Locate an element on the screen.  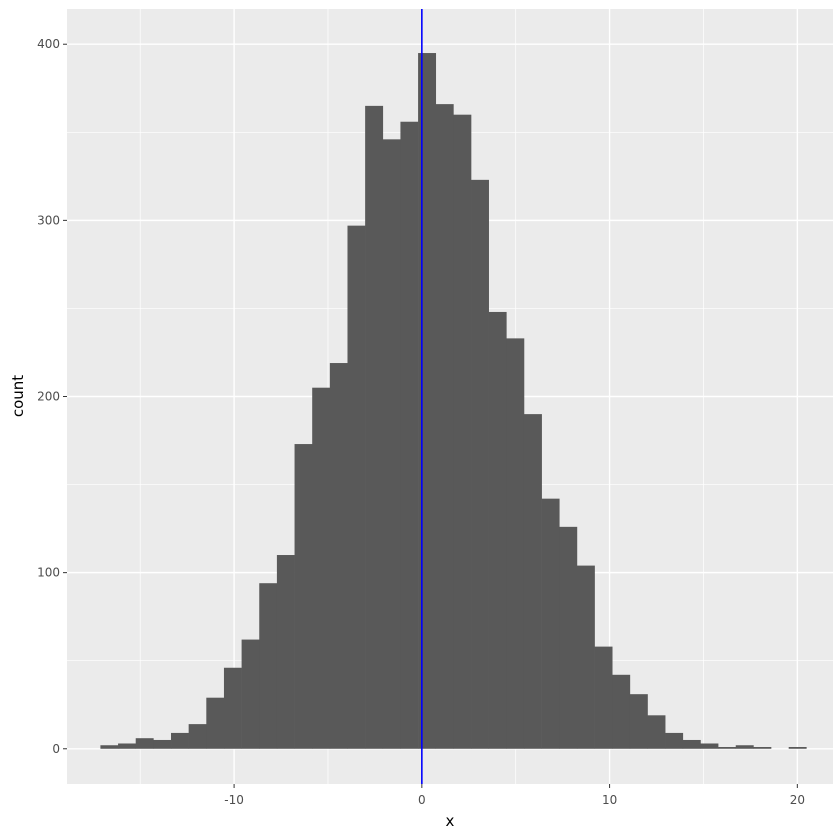
x-tick-label: 0 is located at coordinates (422, 800).